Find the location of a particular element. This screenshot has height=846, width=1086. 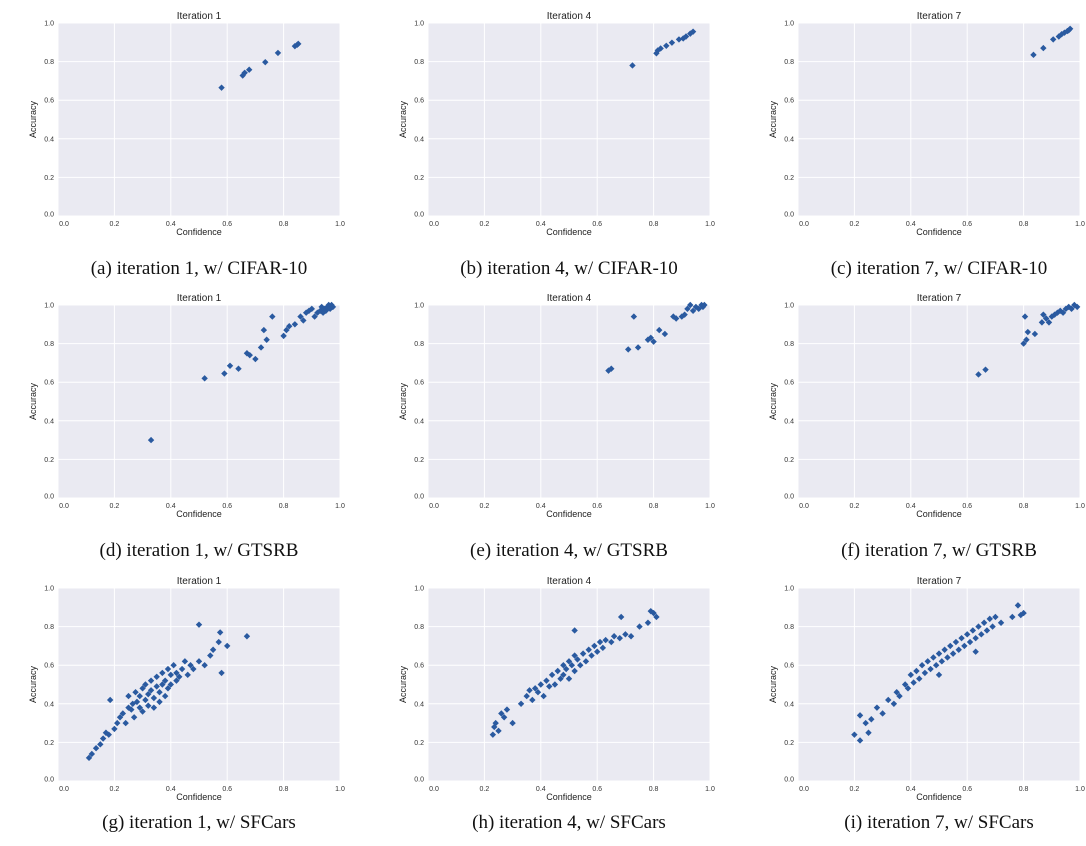

y-tick-label: 0.0 is located at coordinates (49, 780).